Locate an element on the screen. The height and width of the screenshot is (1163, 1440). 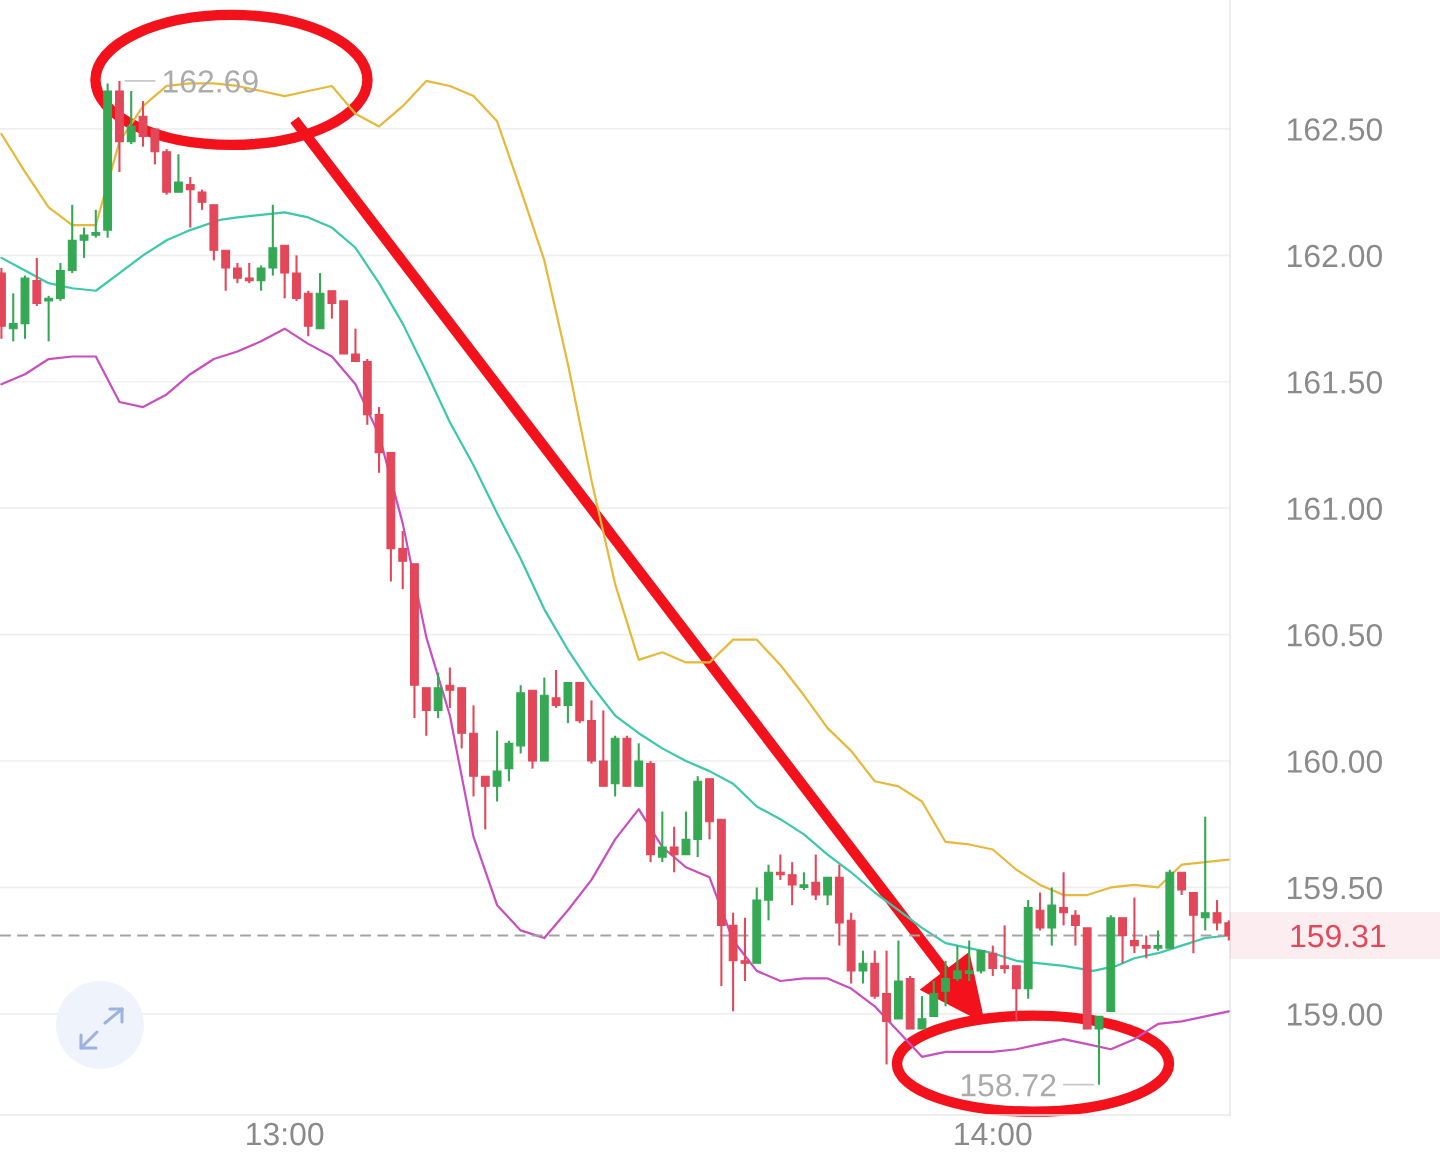
y-tick-label: 160.00 is located at coordinates (1335, 761).